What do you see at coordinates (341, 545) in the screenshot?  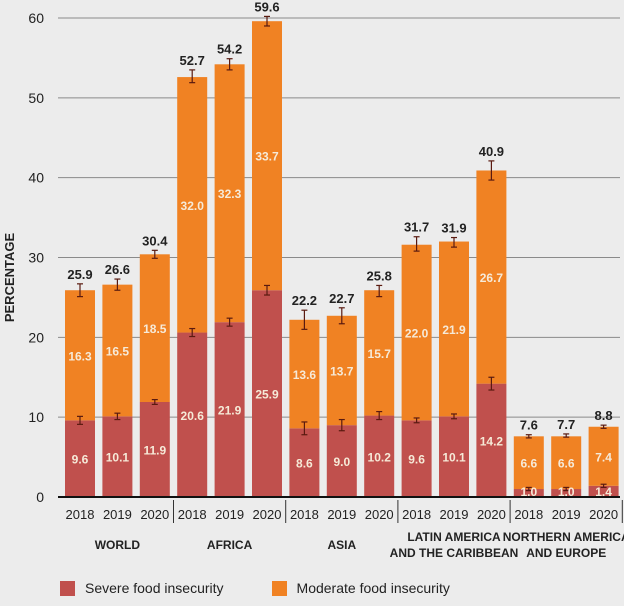 I see `group-label: ASIA` at bounding box center [341, 545].